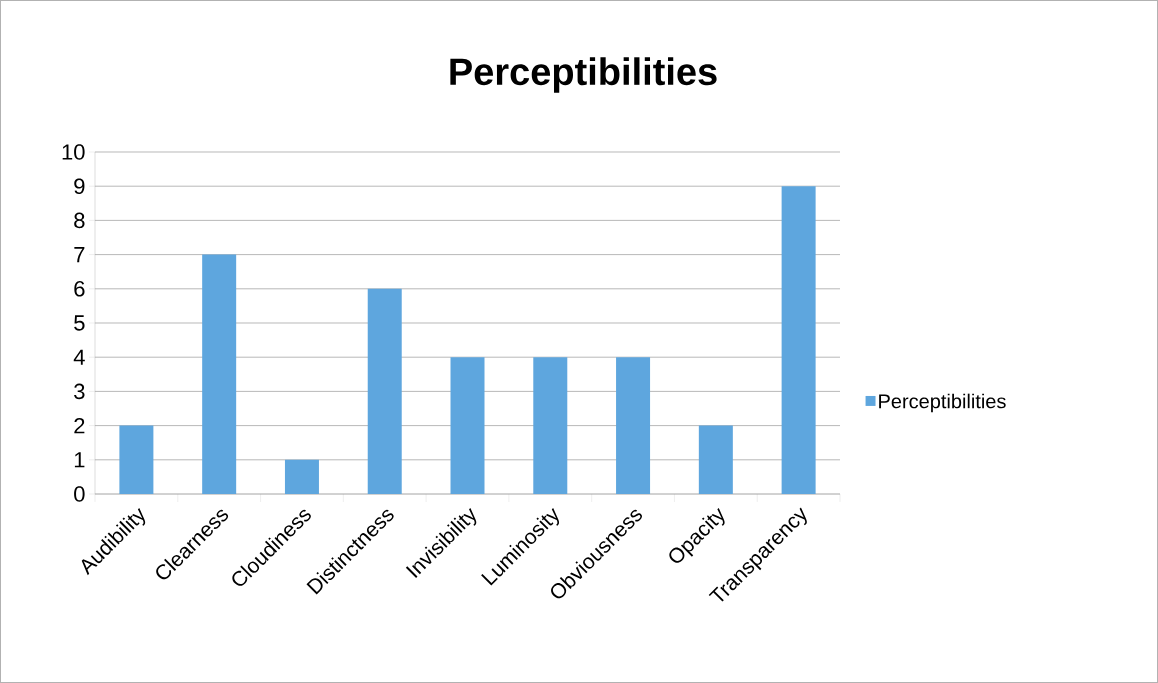 This screenshot has width=1158, height=683. I want to click on y-tick-label: 4, so click(79, 357).